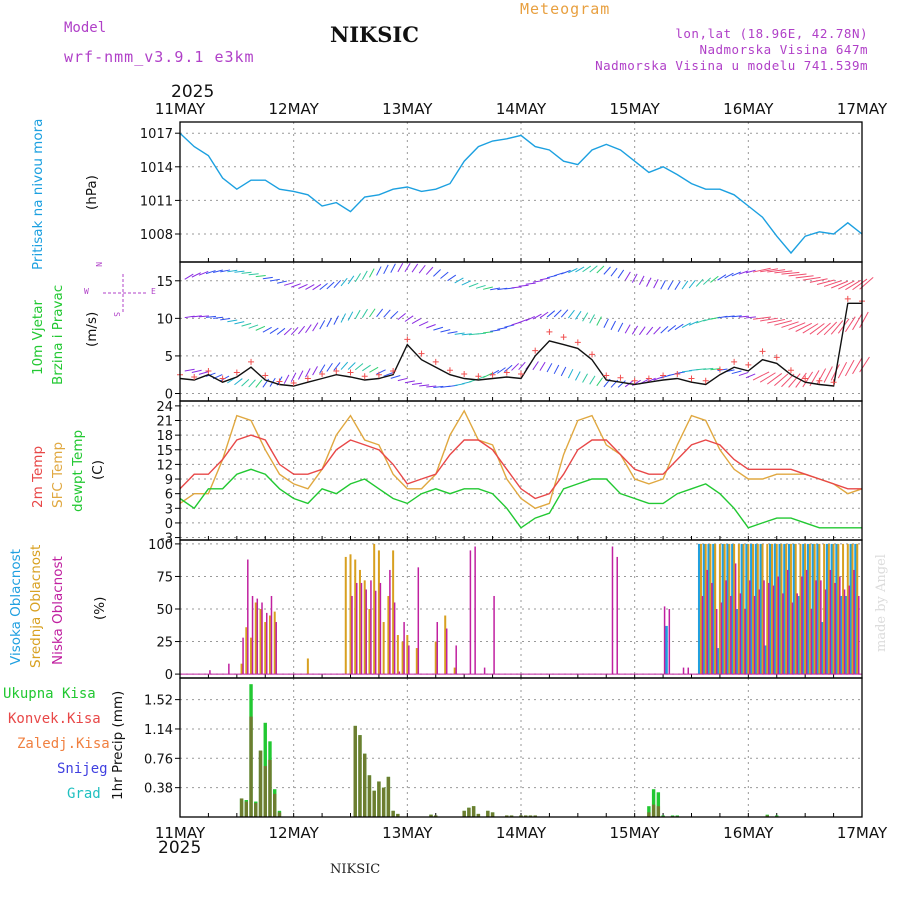 The image size is (900, 900). Describe the element at coordinates (294, 833) in the screenshot. I see `bottom-day-label: 12MAY` at that location.